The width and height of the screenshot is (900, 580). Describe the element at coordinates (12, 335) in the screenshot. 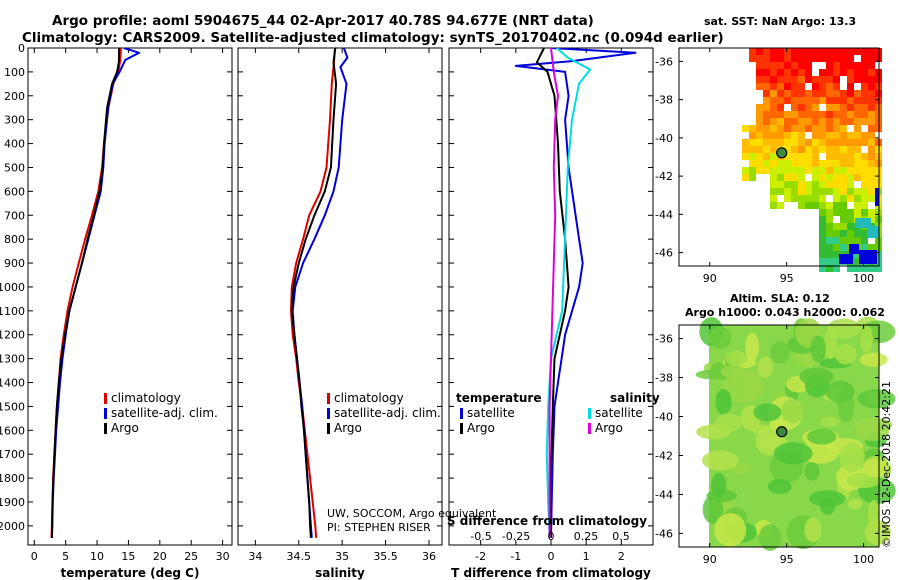

I see `y-tick-label: 1200` at that location.